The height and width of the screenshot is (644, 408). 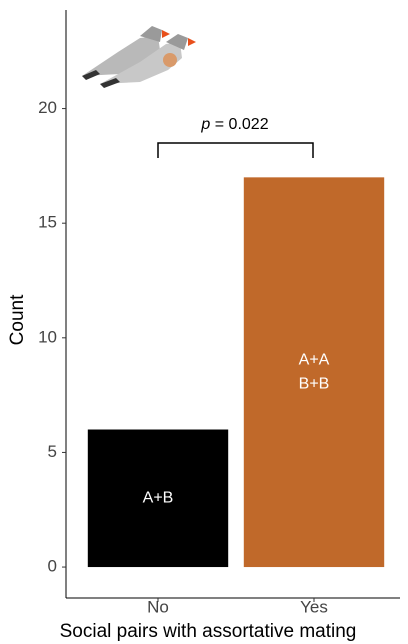 What do you see at coordinates (235, 150) in the screenshot?
I see `significance-bracket` at bounding box center [235, 150].